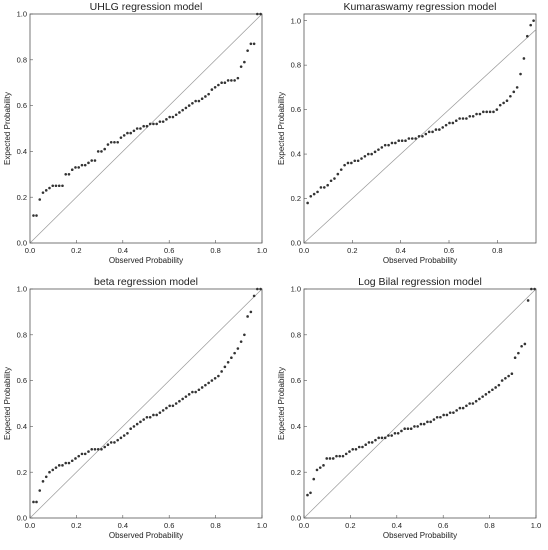 This screenshot has height=550, width=548. I want to click on chart-title: Log Bilal regression model, so click(420, 282).